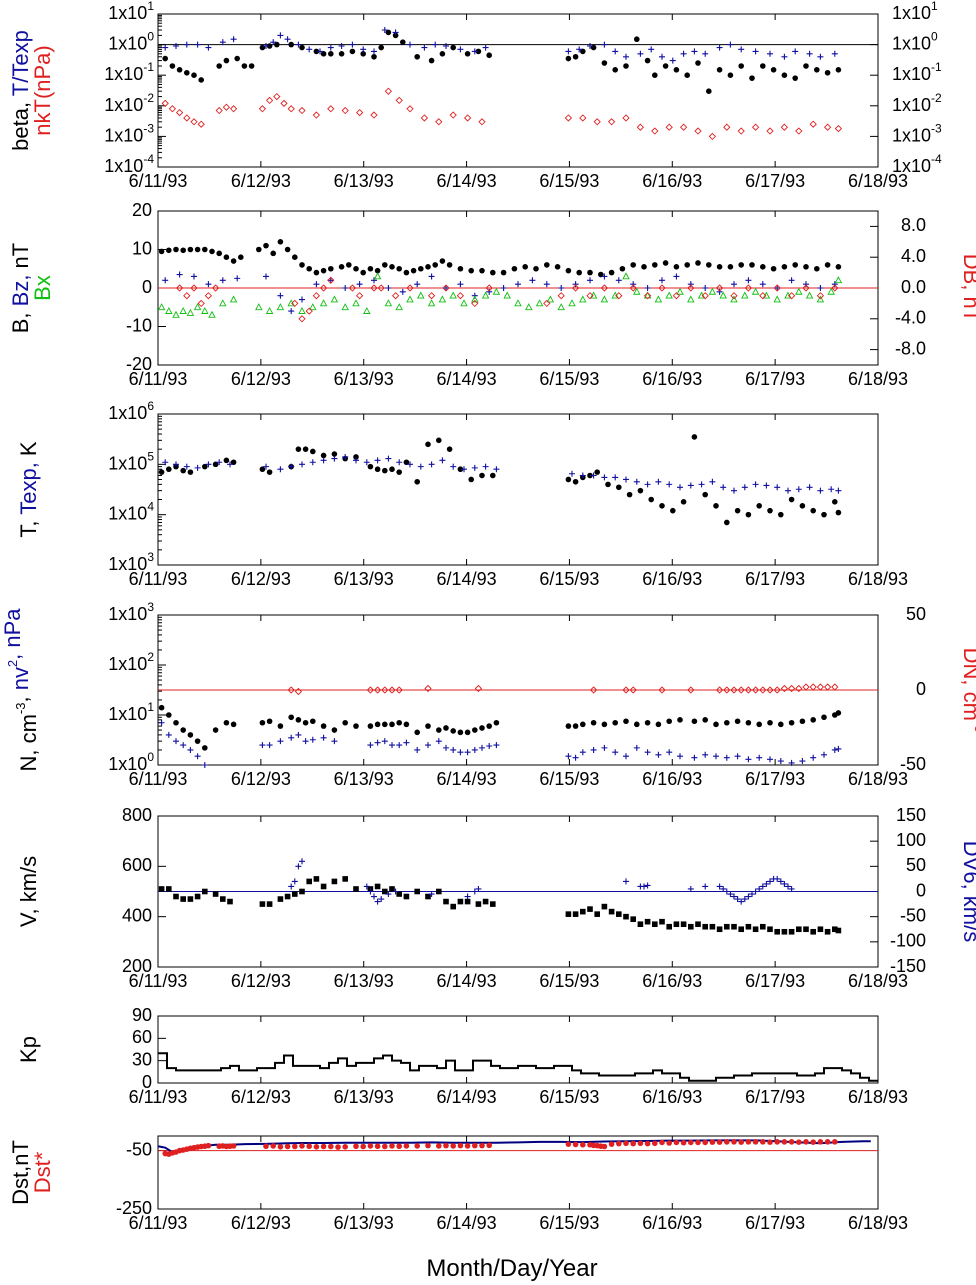 The image size is (976, 1285). What do you see at coordinates (20, 690) in the screenshot?
I see `y-axis-label: N, cm-3, nv2, nPa` at bounding box center [20, 690].